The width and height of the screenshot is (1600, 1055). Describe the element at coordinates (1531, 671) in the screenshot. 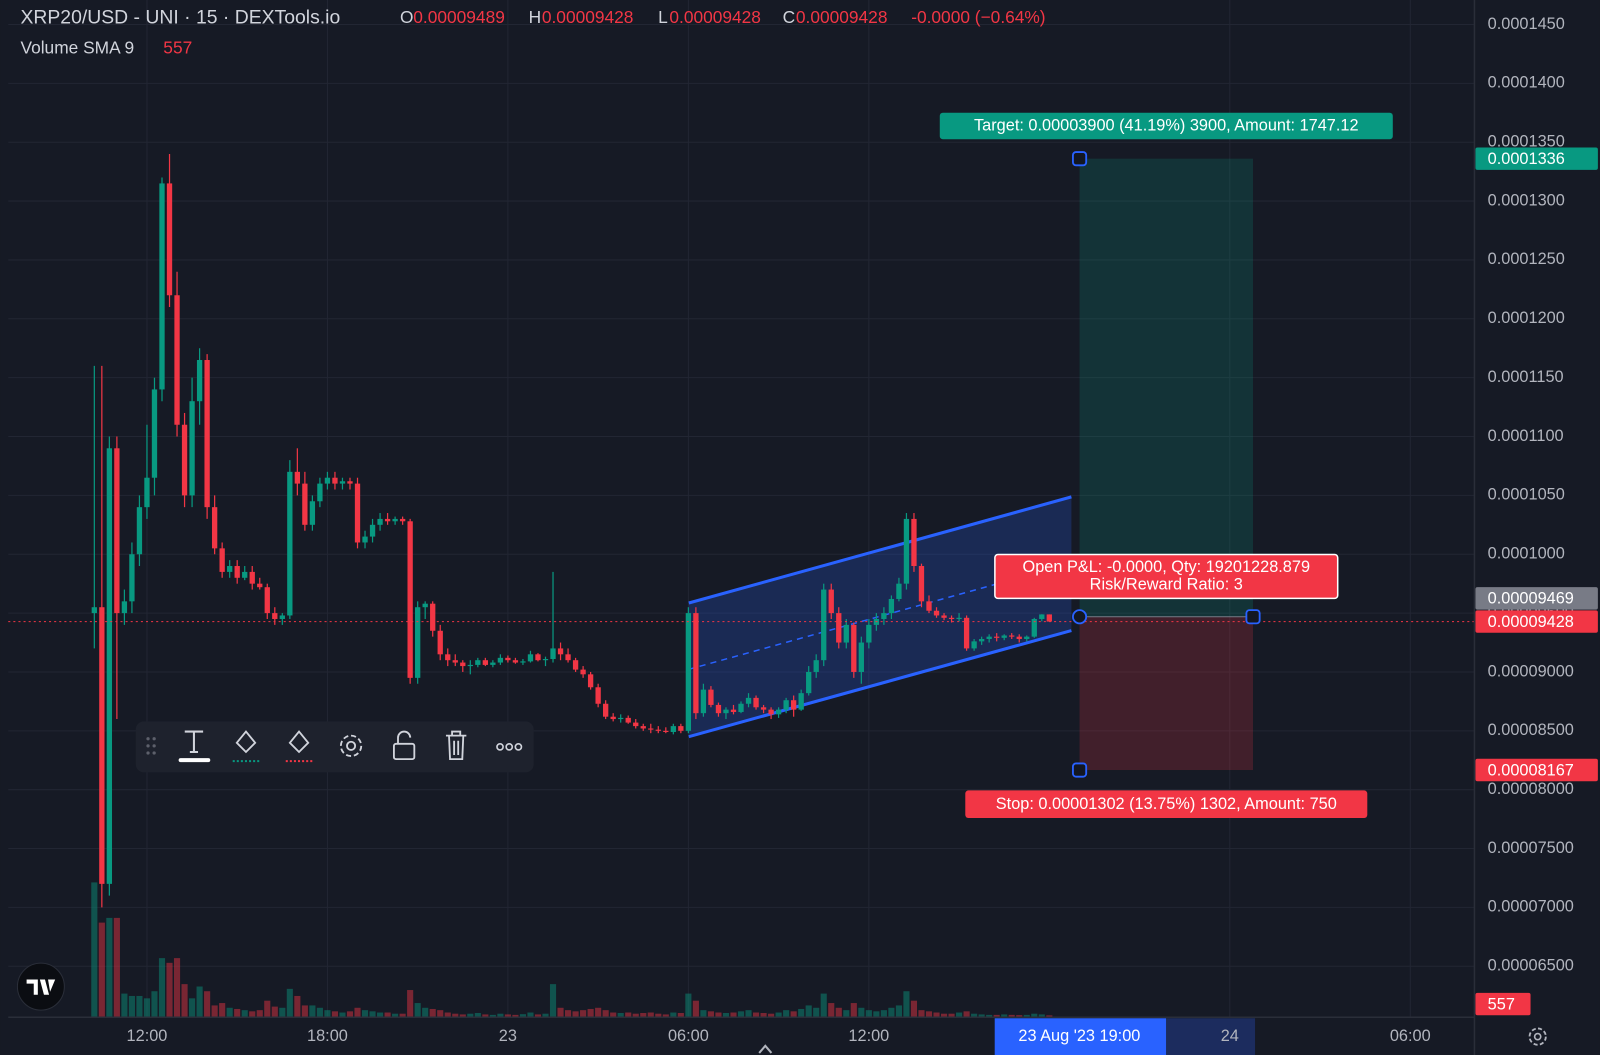

I see `y-tick-label: 0.00009000` at that location.